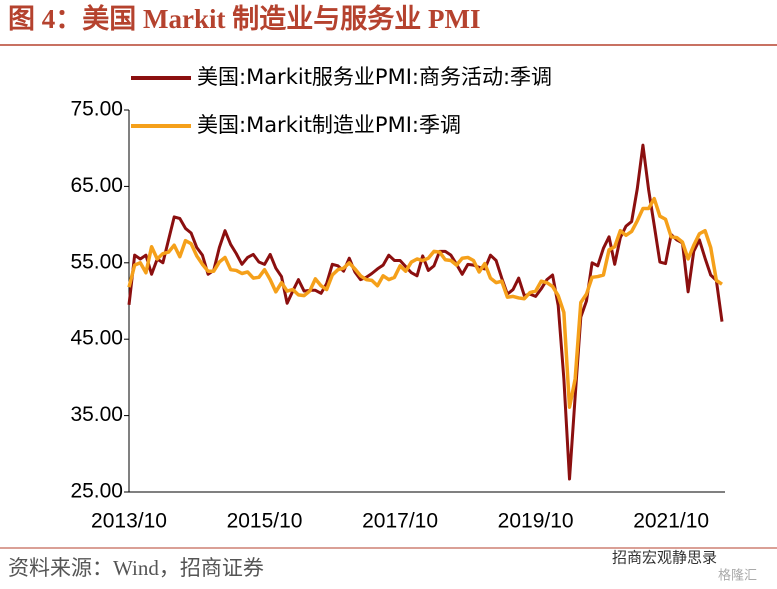 Image resolution: width=777 pixels, height=589 pixels. Describe the element at coordinates (536, 521) in the screenshot. I see `x-tick-label: 2019/10` at that location.